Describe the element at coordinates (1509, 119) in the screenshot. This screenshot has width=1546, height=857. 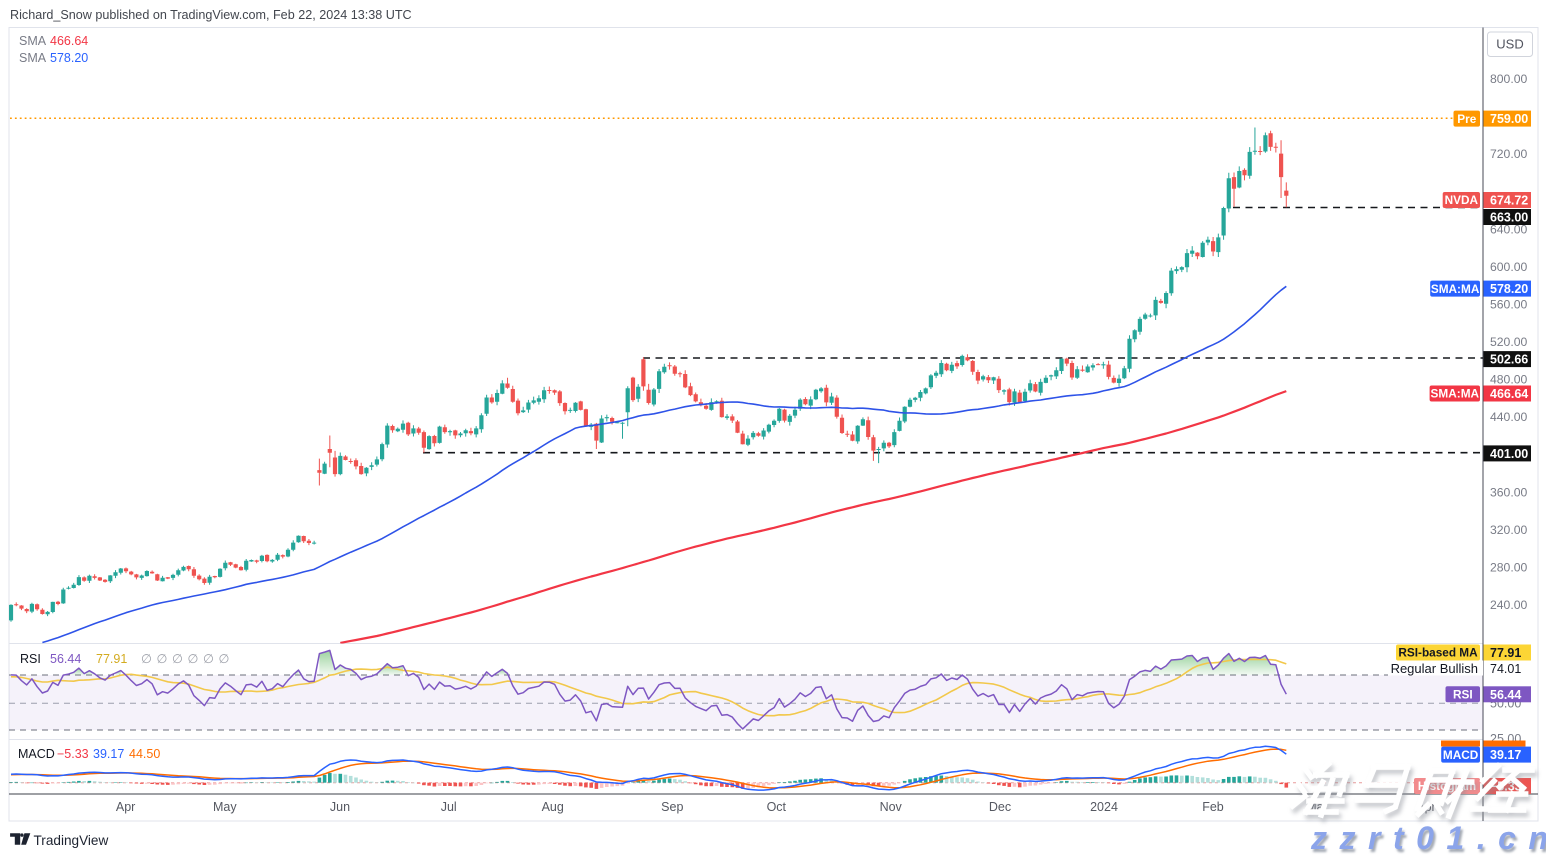
I see `svg-text: 759.00` at that location.